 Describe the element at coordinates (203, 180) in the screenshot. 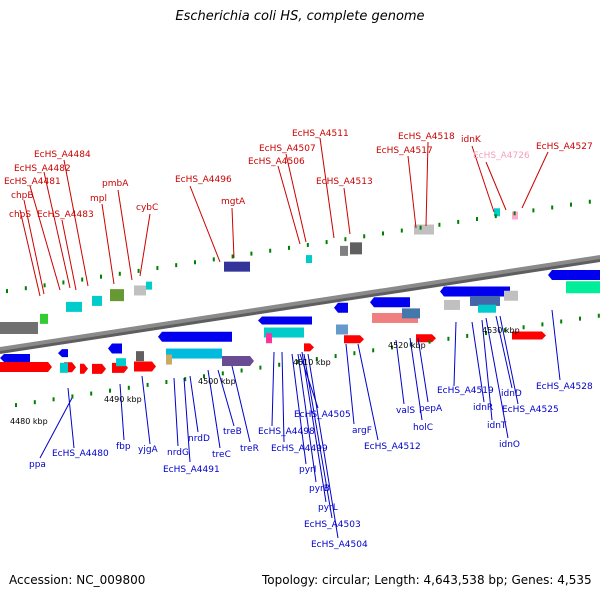

I see `gene-label: EcHS_A4496` at that location.